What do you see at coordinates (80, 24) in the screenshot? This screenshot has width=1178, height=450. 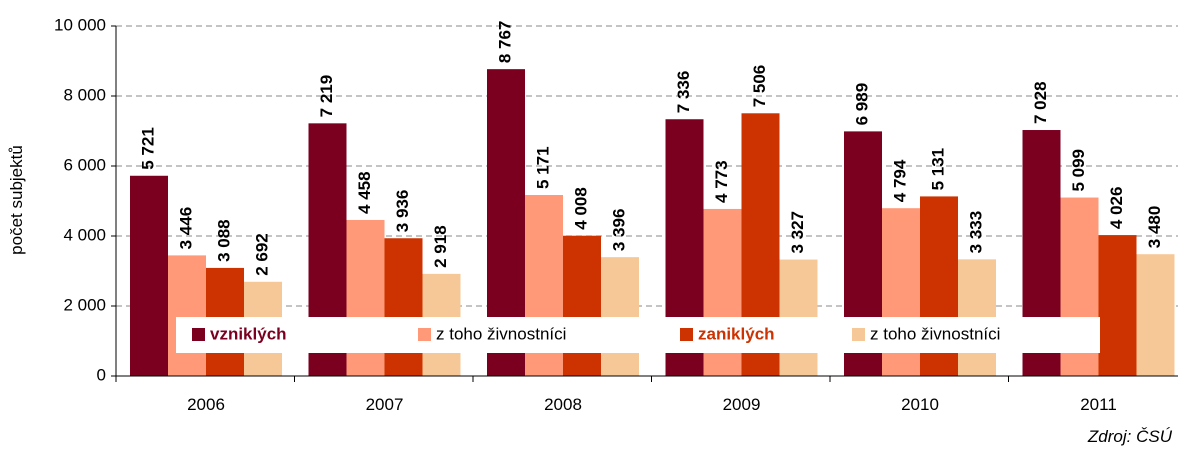 I see `y-tick-label: 10 000` at bounding box center [80, 24].